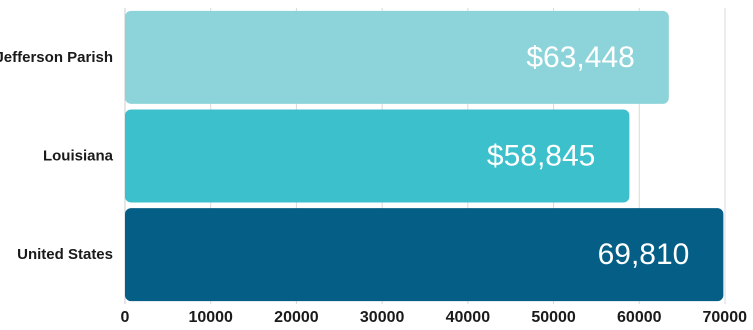  Describe the element at coordinates (78, 156) in the screenshot. I see `category-label: Louisiana` at that location.